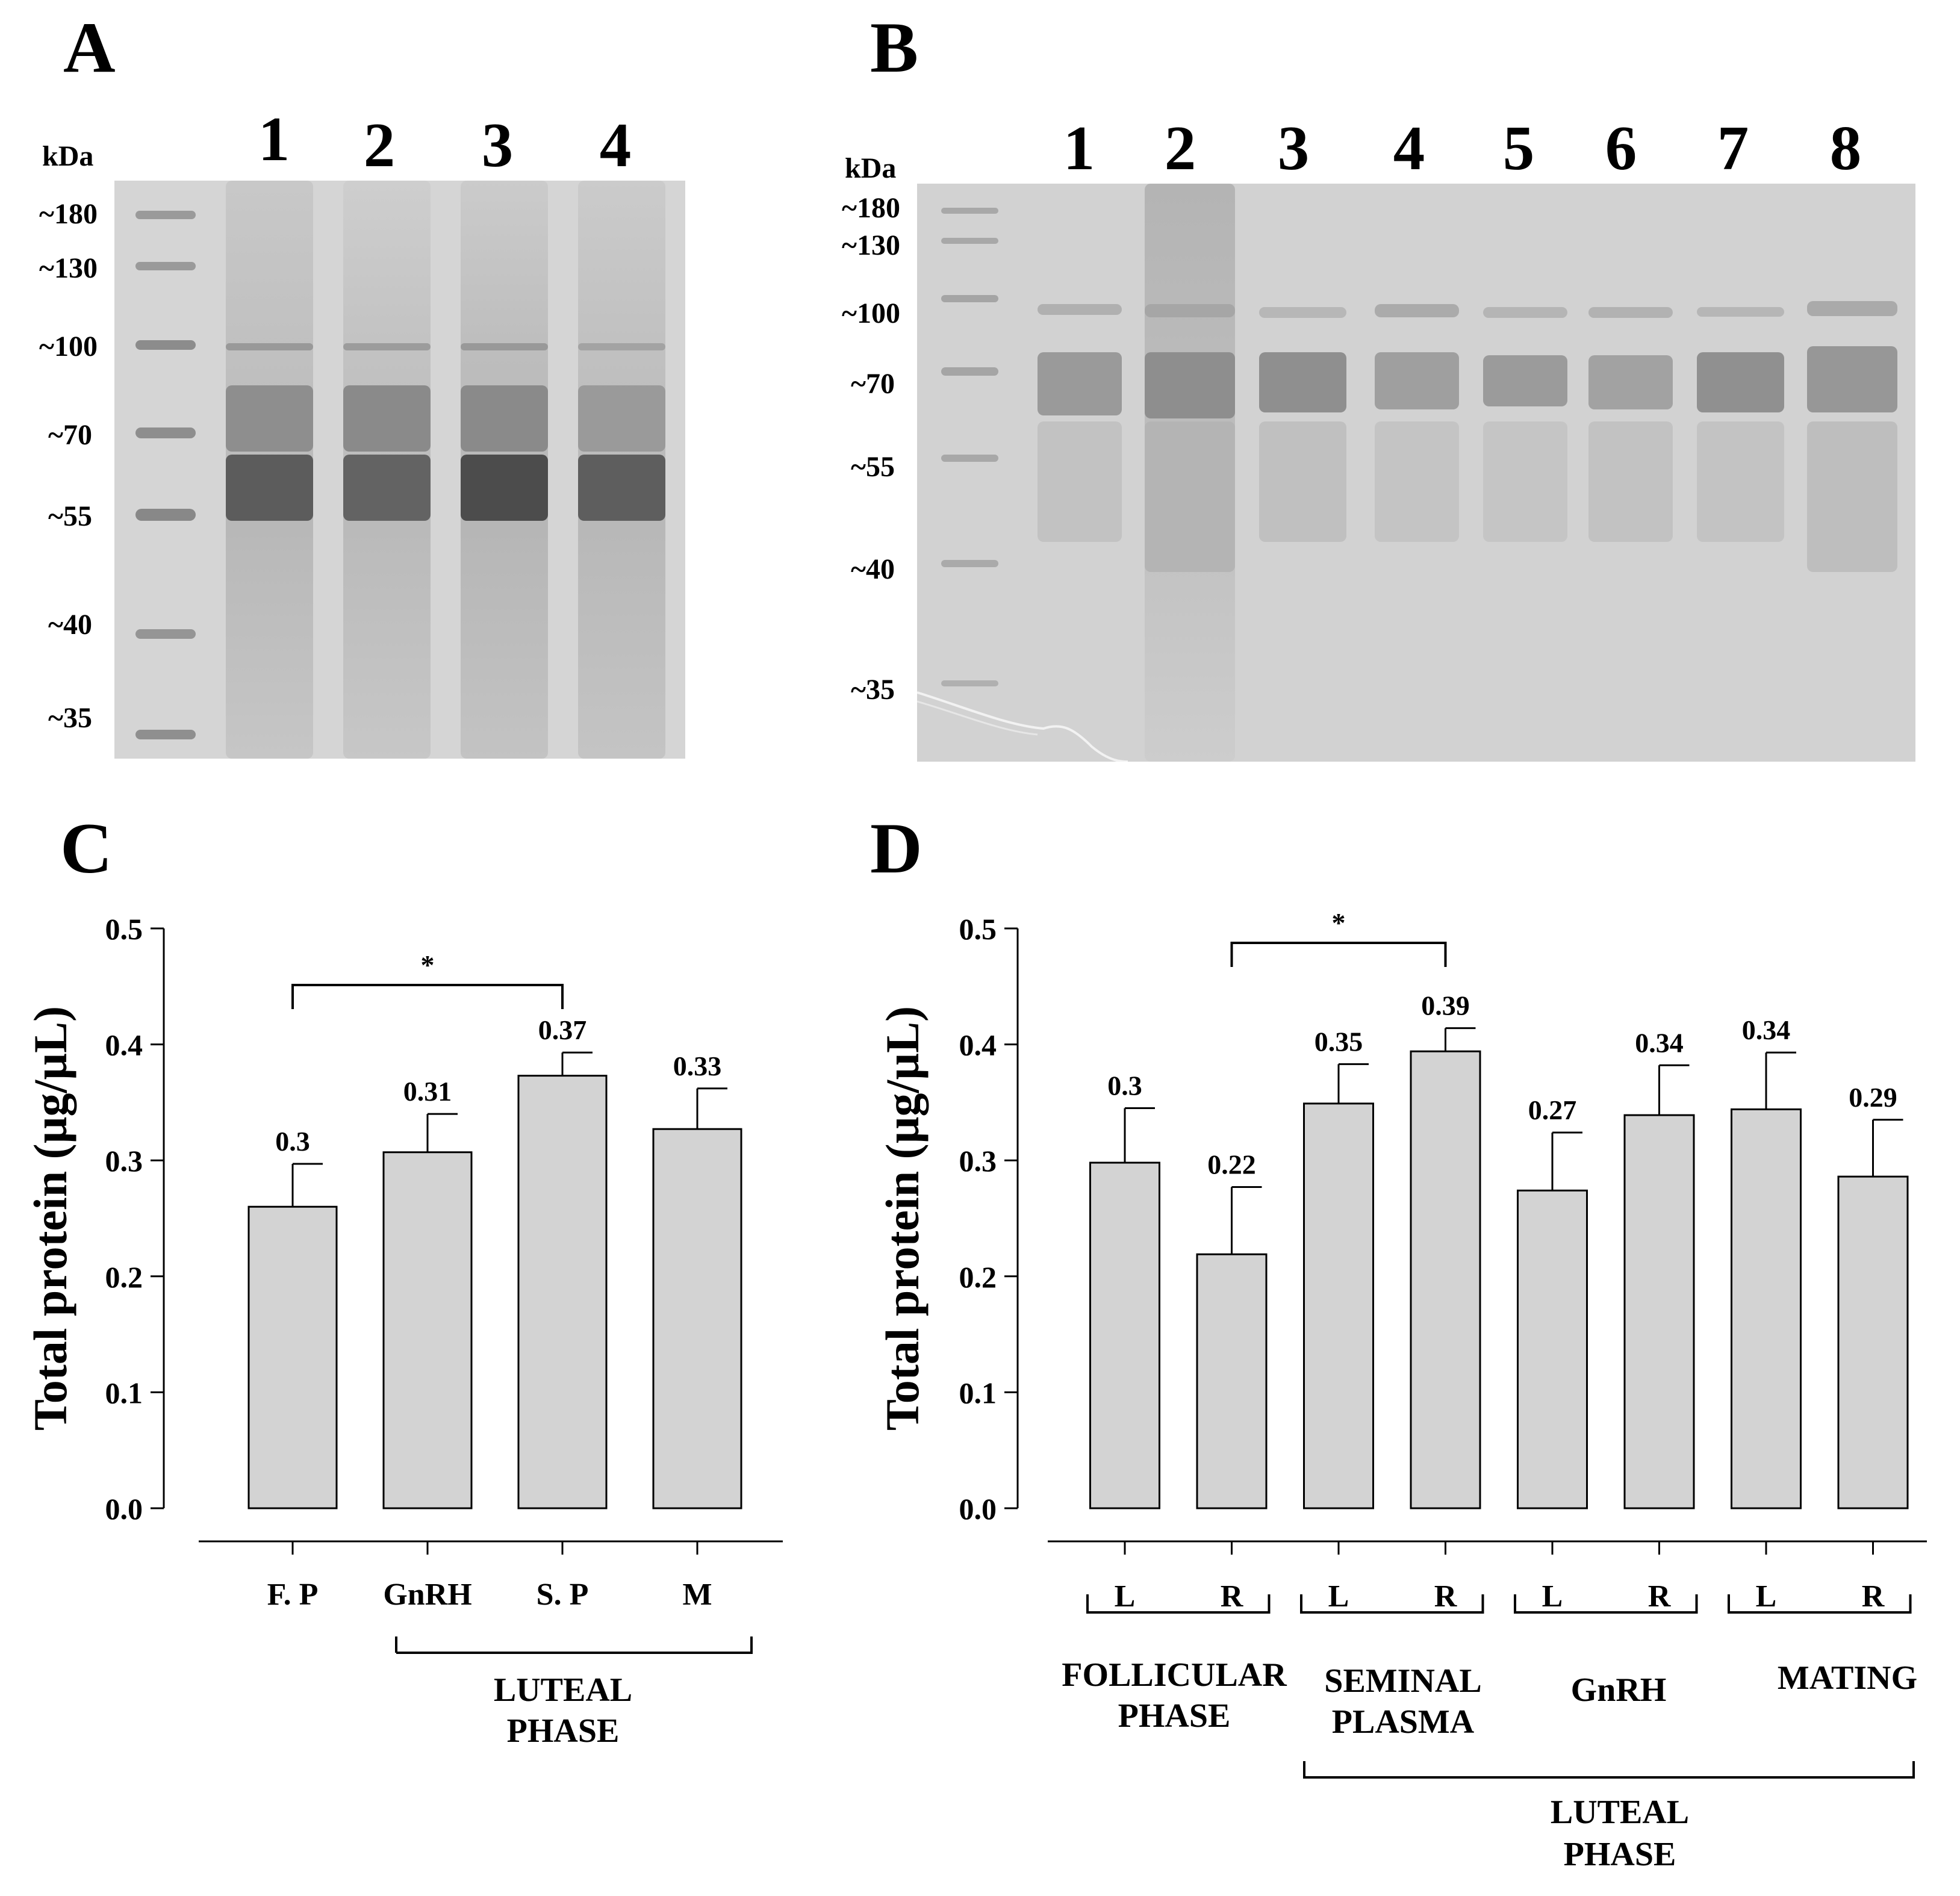  I want to click on marker-label-b-35: ~35, so click(873, 690).